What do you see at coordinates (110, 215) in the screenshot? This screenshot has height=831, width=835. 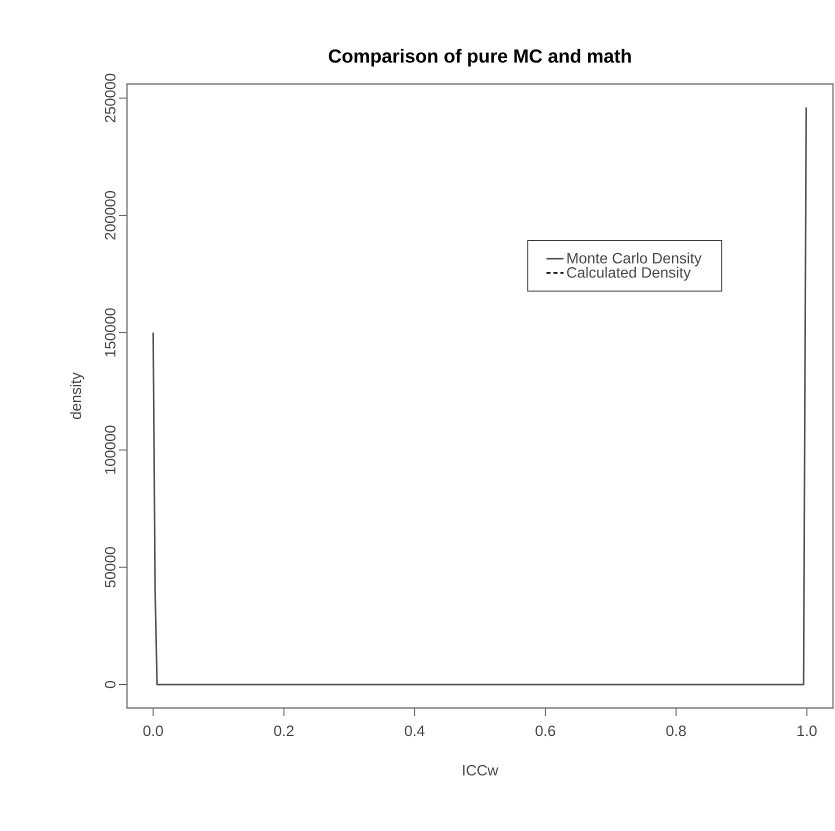 I see `y-tick-label: 200000` at bounding box center [110, 215].